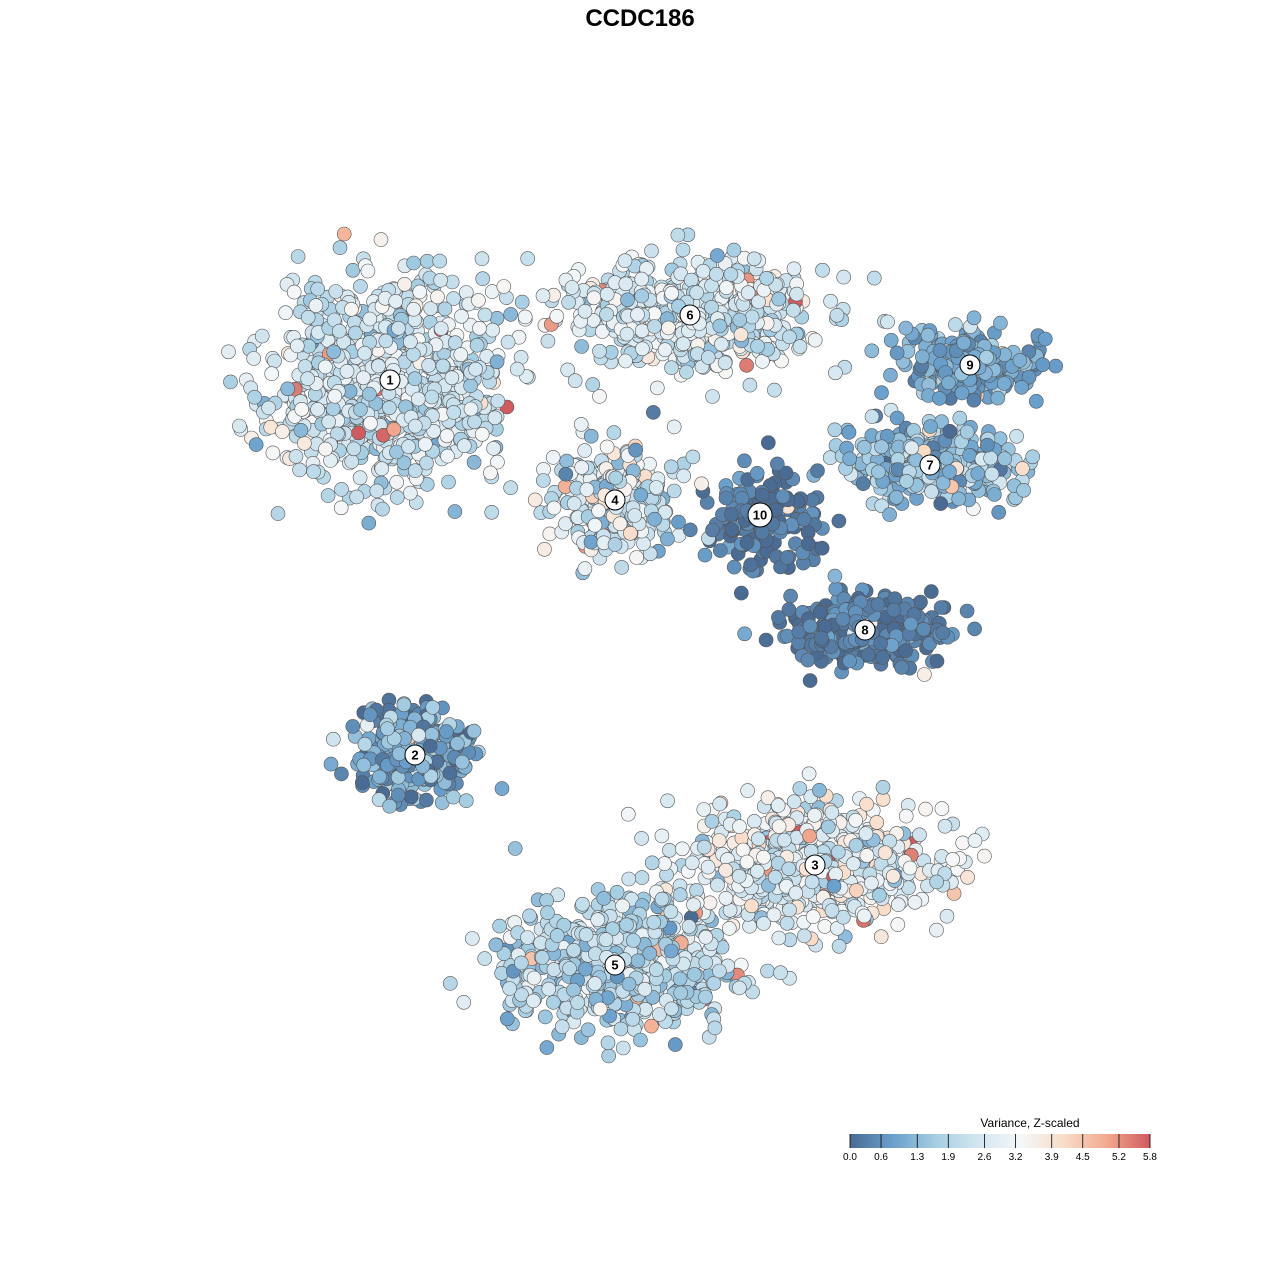  I want to click on colorbar-tick-label: 3.9, so click(1052, 1157).